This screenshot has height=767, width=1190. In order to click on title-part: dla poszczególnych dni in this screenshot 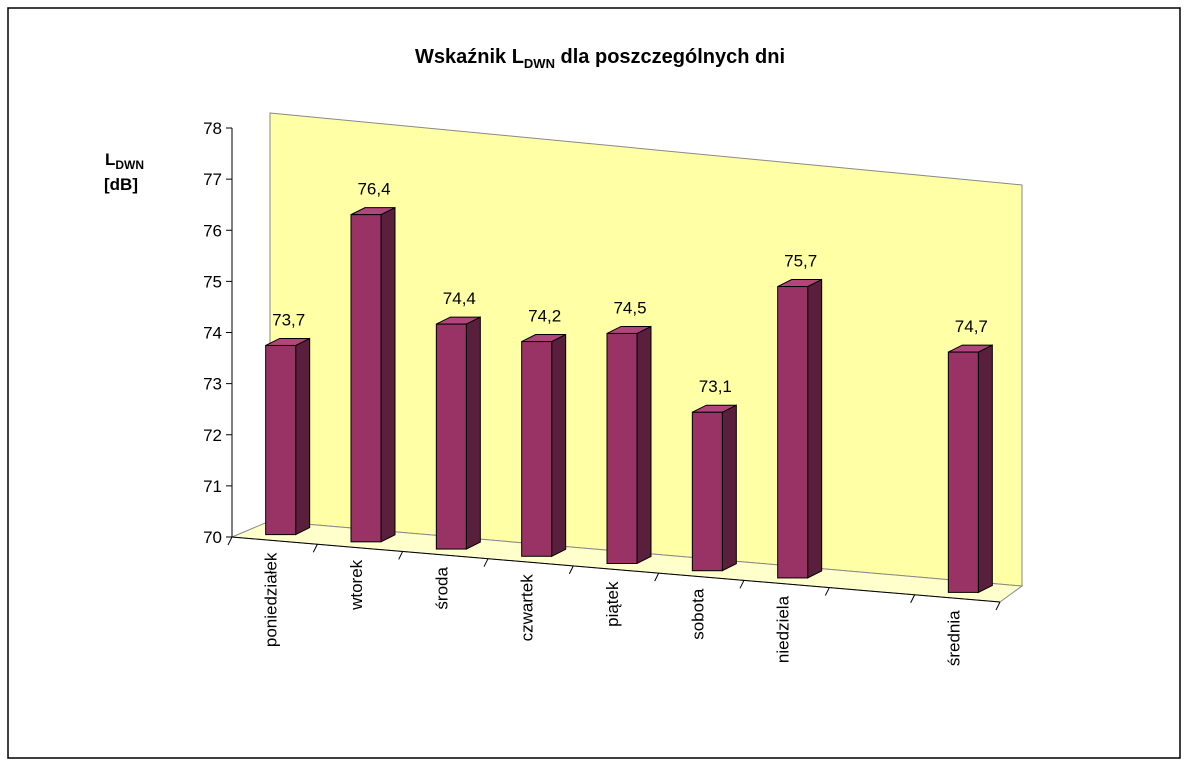, I will do `click(670, 57)`.